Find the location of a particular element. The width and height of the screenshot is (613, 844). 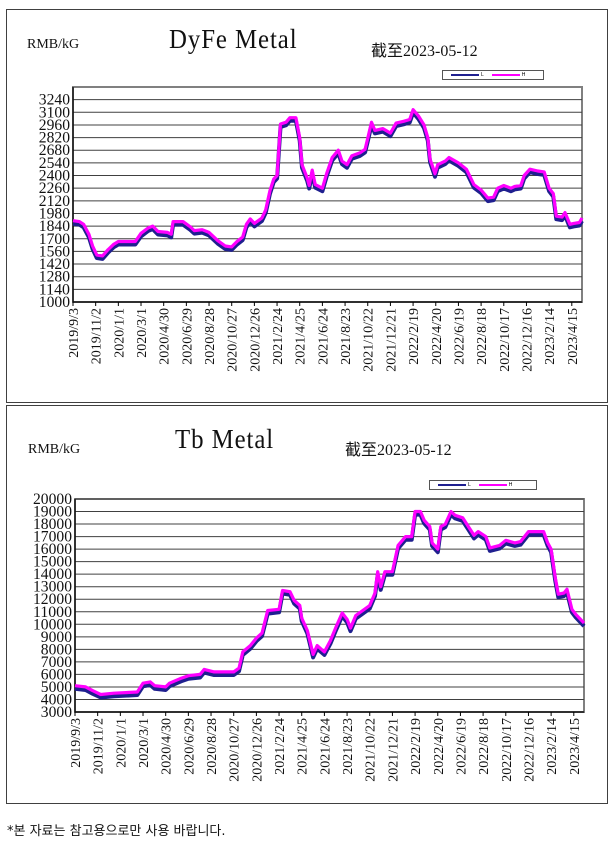

y-tick-label: 16000 is located at coordinates (52, 549).